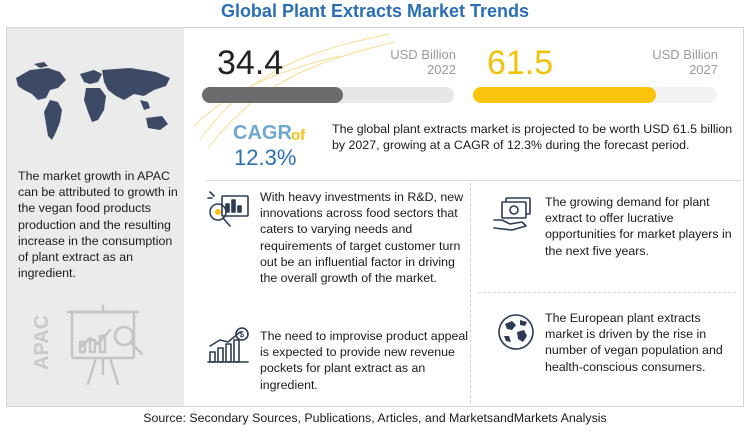  Describe the element at coordinates (703, 69) in the screenshot. I see `year-label-2027: 2027` at that location.